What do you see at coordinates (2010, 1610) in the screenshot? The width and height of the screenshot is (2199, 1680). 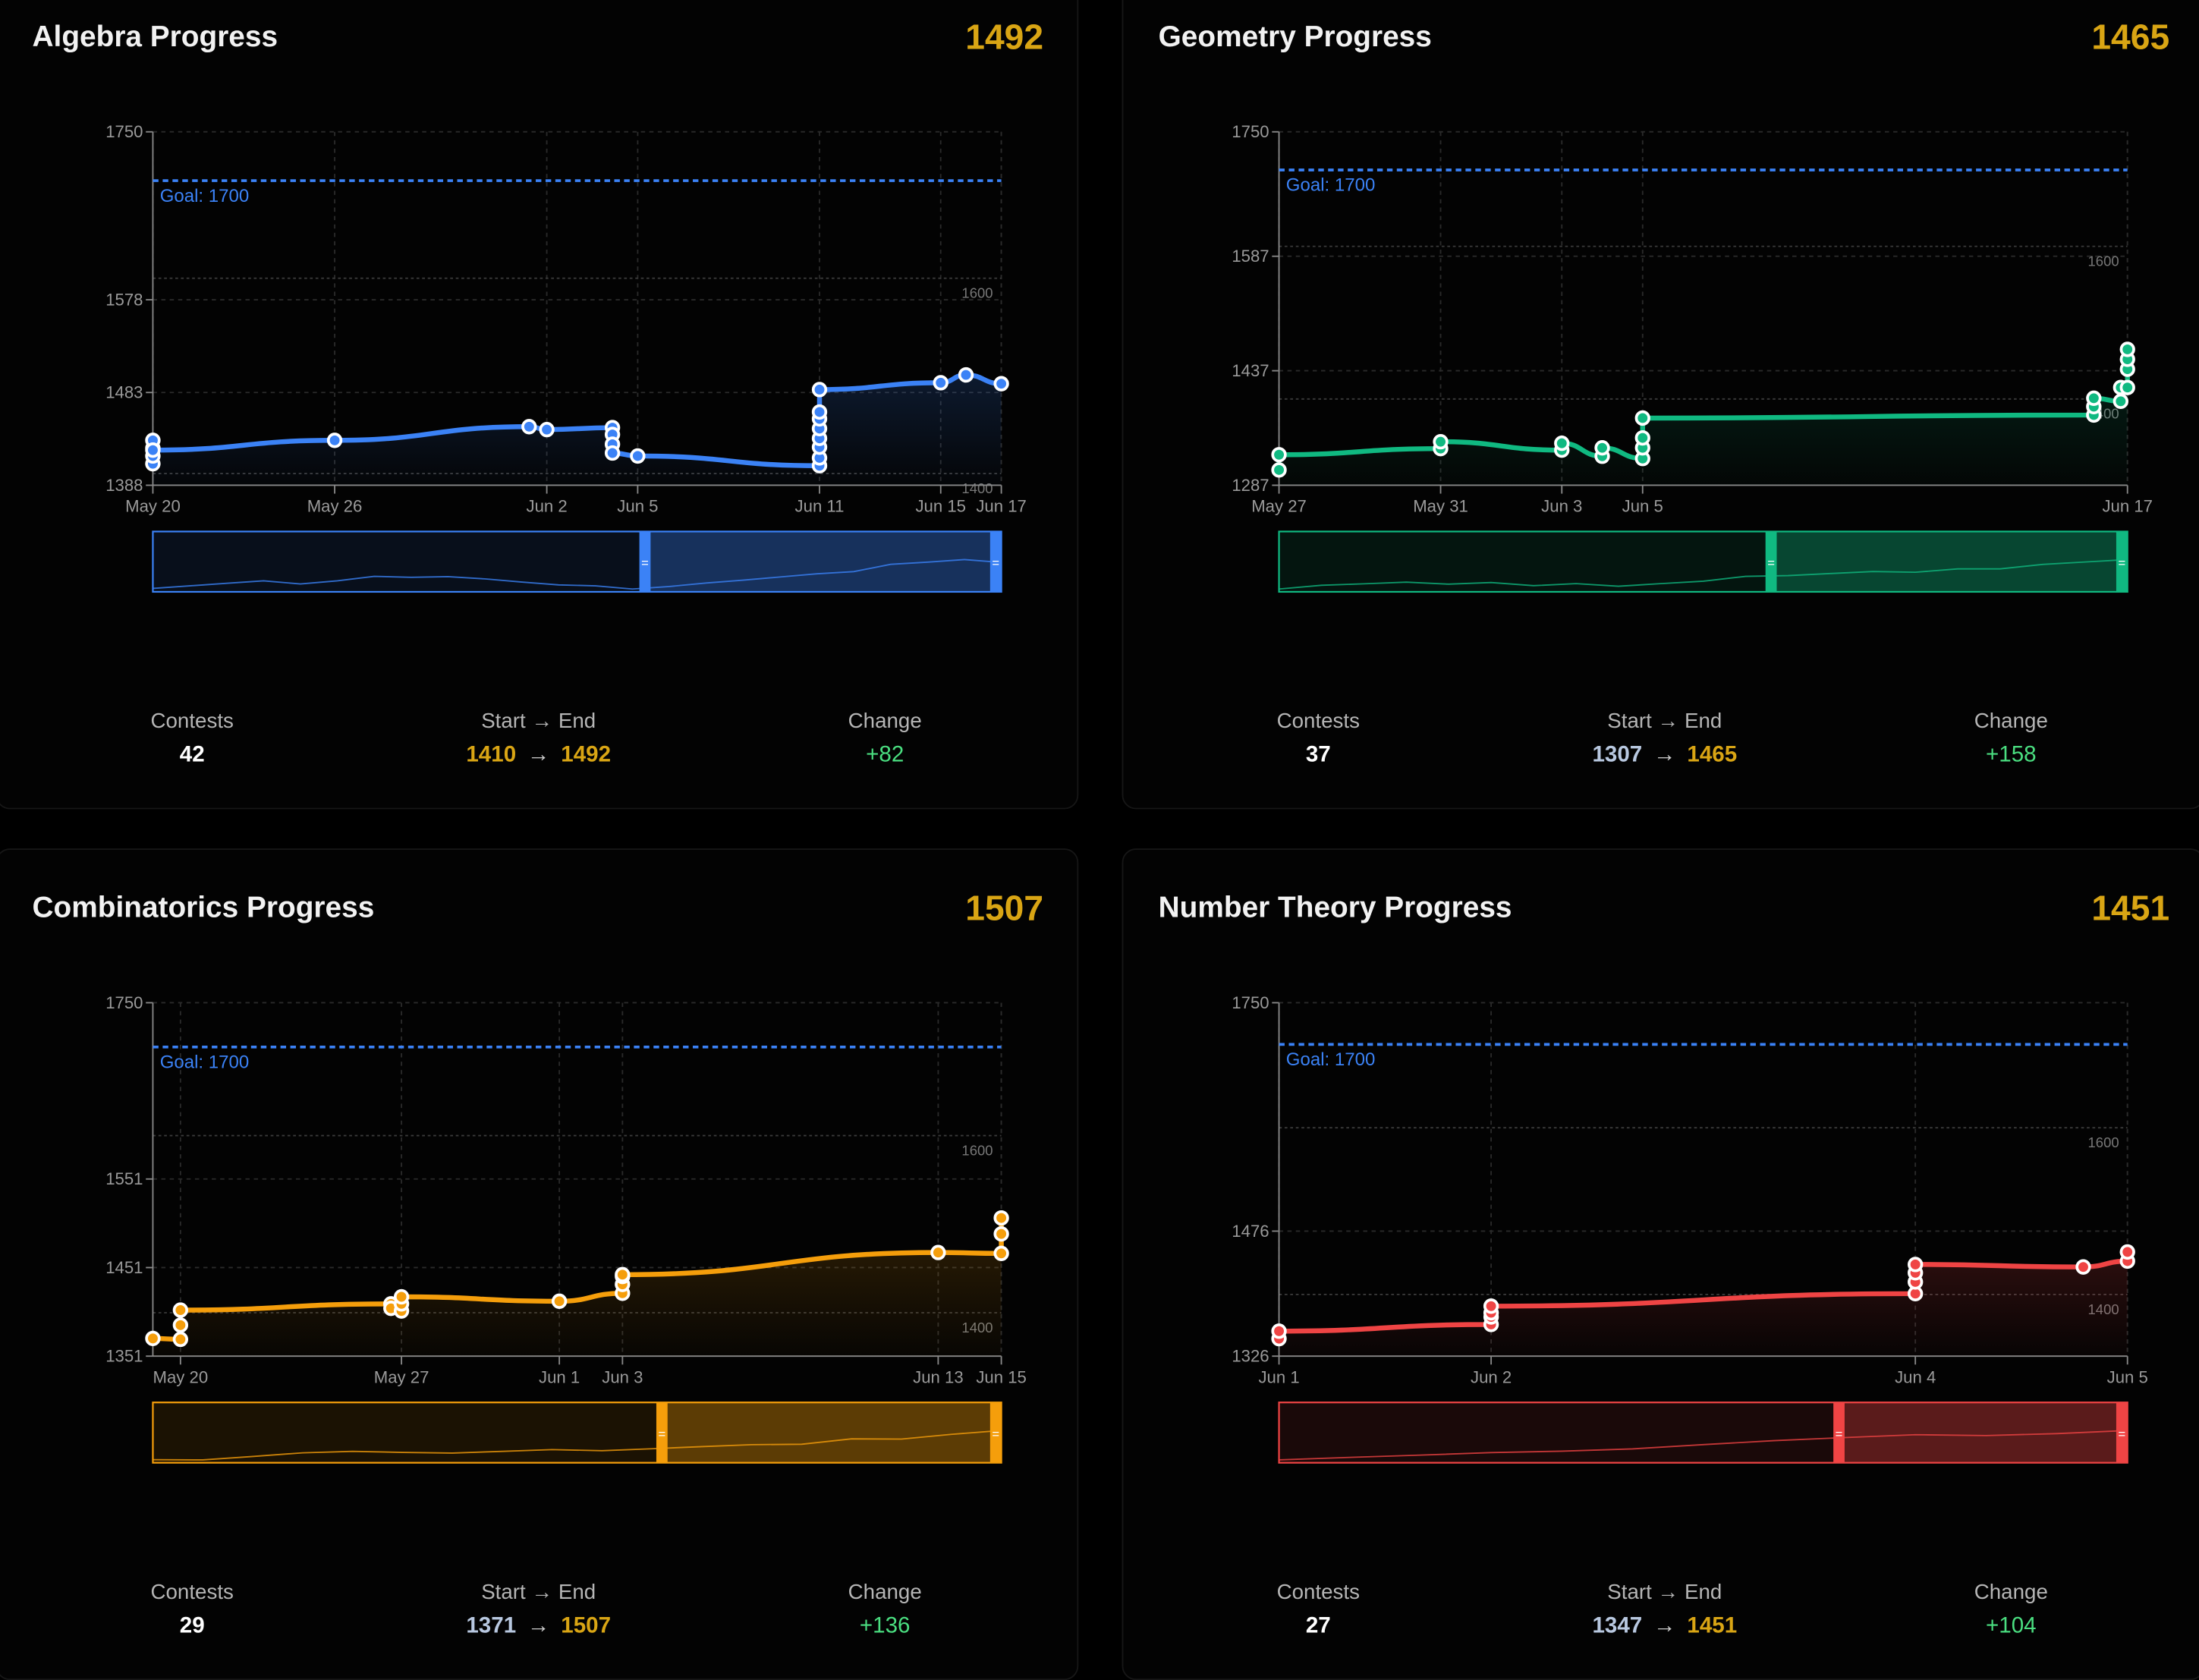 I see `change-stat: Change +104` at bounding box center [2010, 1610].